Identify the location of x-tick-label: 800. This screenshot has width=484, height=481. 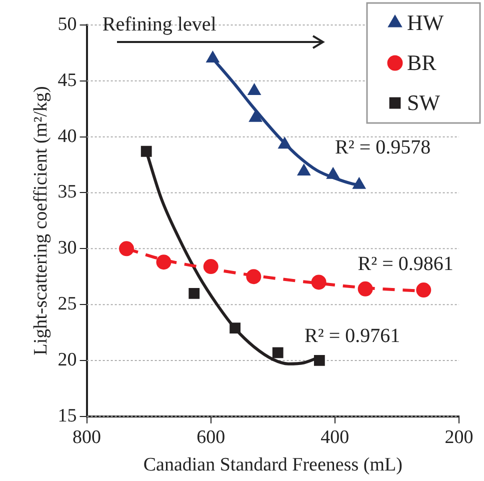
(87, 437).